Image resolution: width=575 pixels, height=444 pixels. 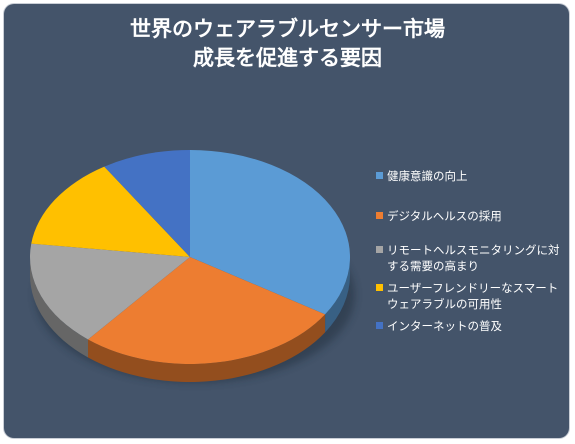 I want to click on legend-label-5: インターネットの普及, so click(x=444, y=326).